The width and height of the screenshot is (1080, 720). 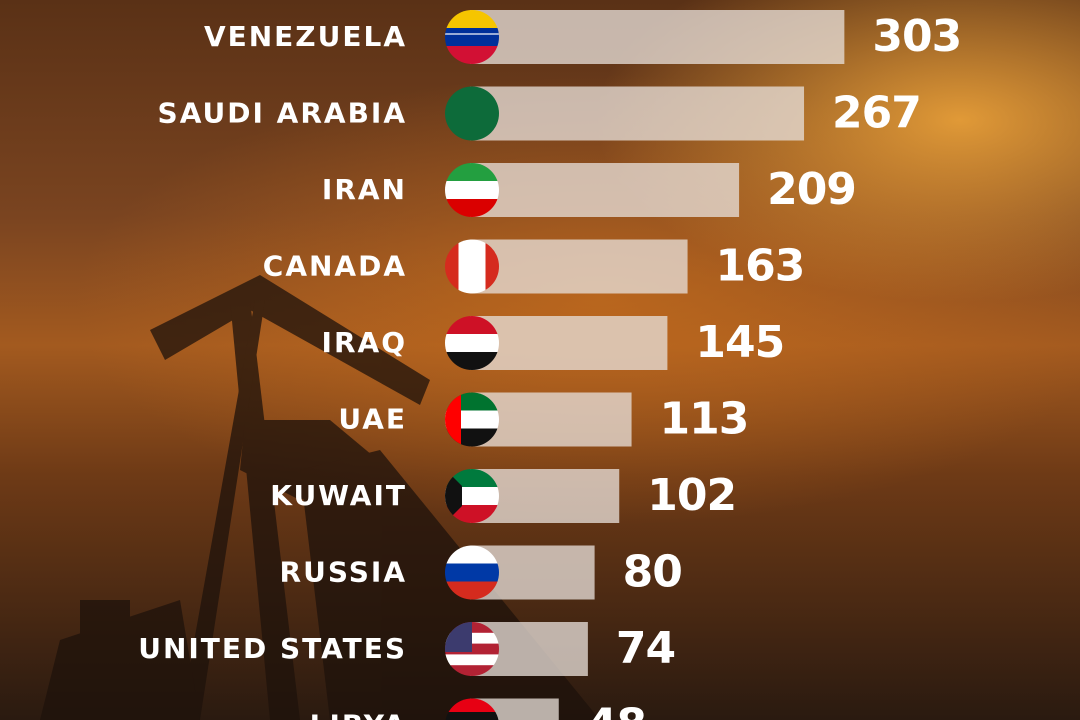 What do you see at coordinates (645, 648) in the screenshot?
I see `value-label: 74` at bounding box center [645, 648].